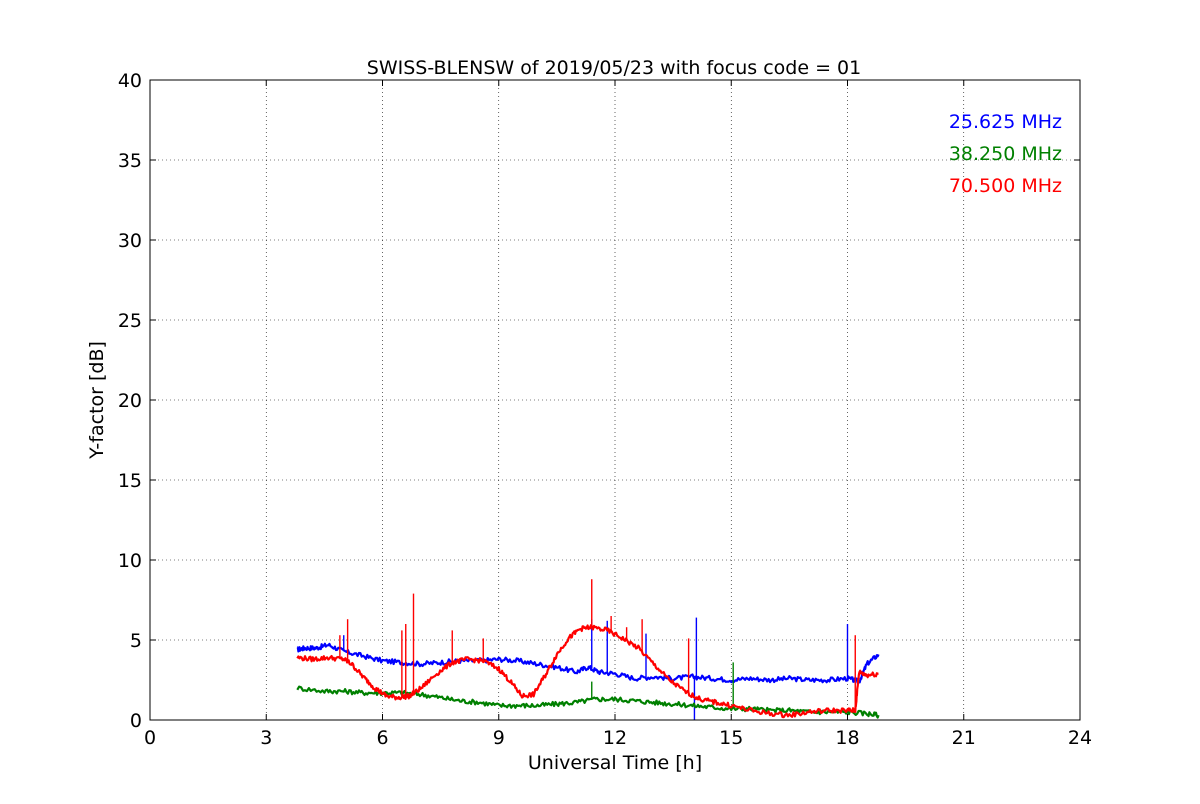 The image size is (1200, 804). Describe the element at coordinates (136, 721) in the screenshot. I see `y-tick-label: 0` at that location.